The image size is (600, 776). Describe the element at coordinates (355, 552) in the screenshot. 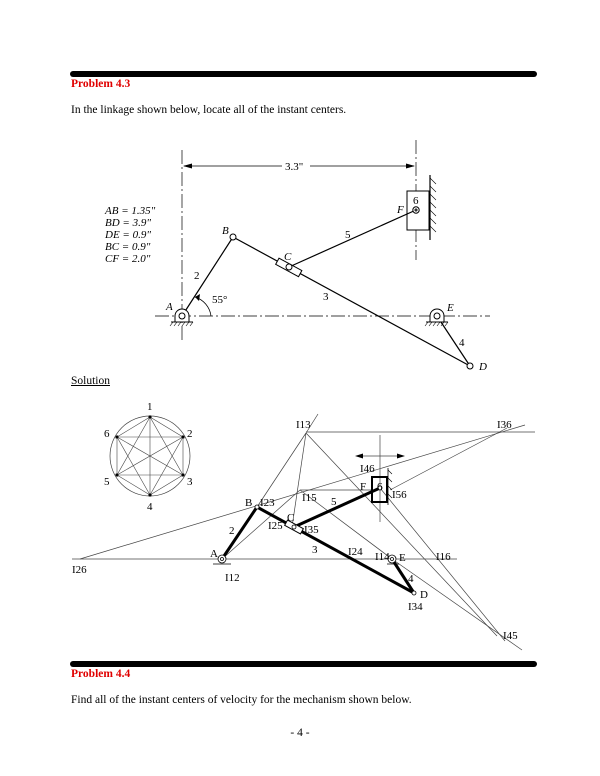

I see `svg-text: I24` at that location.